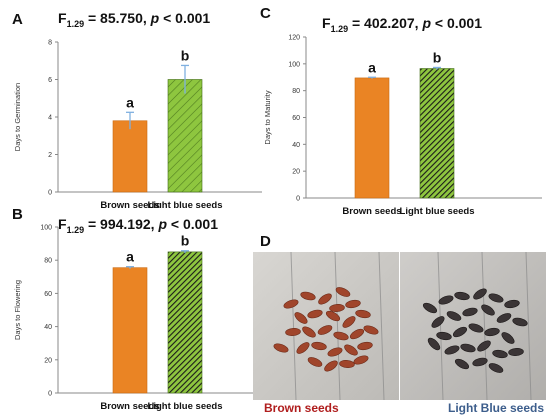 The width and height of the screenshot is (550, 420). Describe the element at coordinates (301, 408) in the screenshot. I see `brown-seeds-label: Brown seeds` at that location.